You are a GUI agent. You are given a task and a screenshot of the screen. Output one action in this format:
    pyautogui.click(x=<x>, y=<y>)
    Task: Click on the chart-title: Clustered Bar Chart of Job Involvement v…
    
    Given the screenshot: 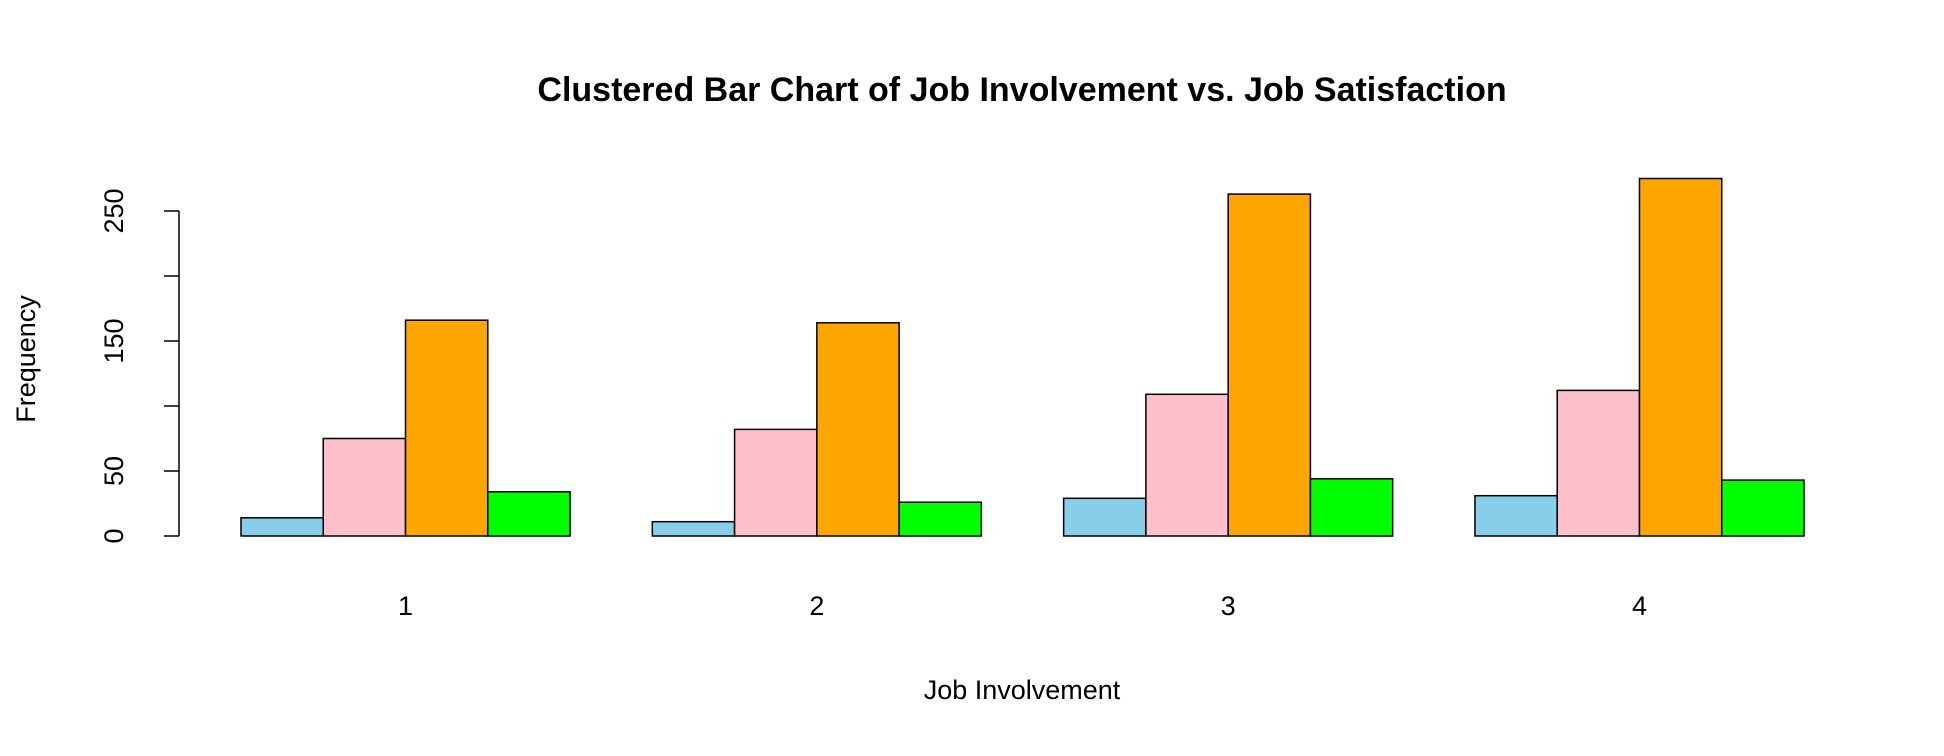 What is the action you would take?
    pyautogui.click(x=1021, y=90)
    